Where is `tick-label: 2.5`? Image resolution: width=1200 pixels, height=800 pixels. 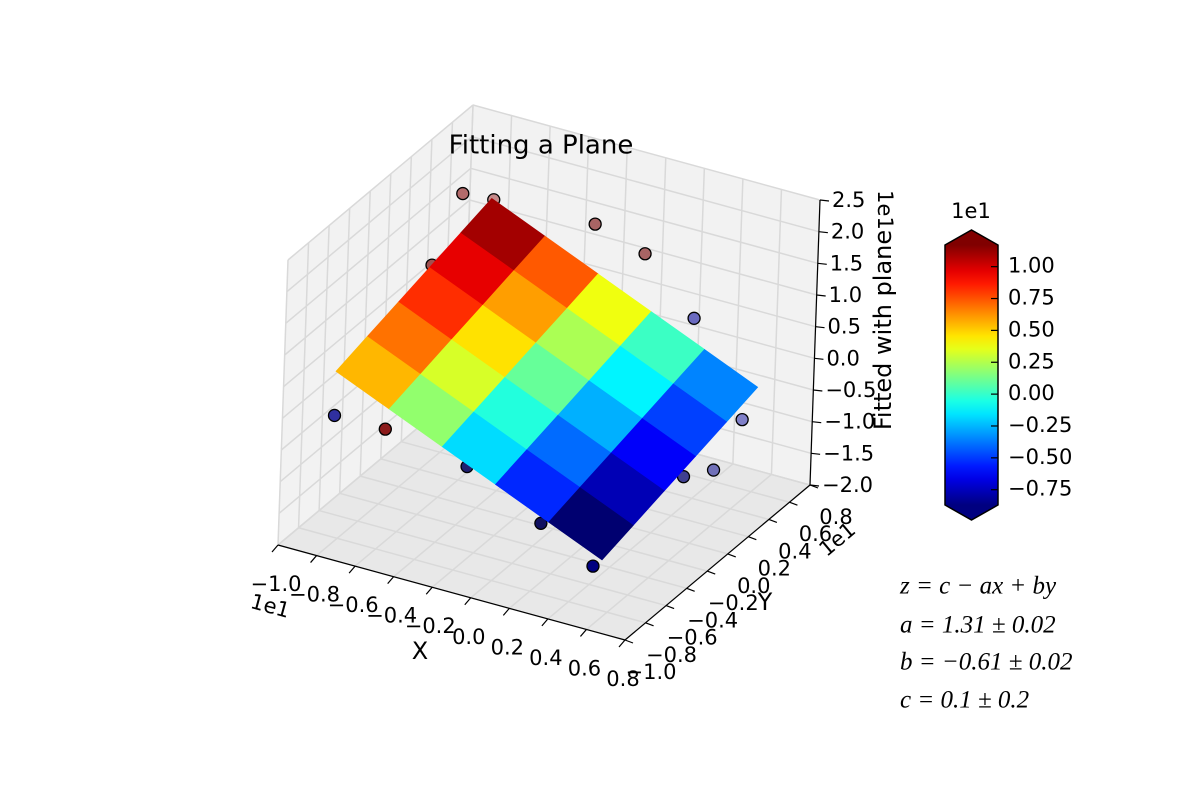 tick-label: 2.5 is located at coordinates (848, 200).